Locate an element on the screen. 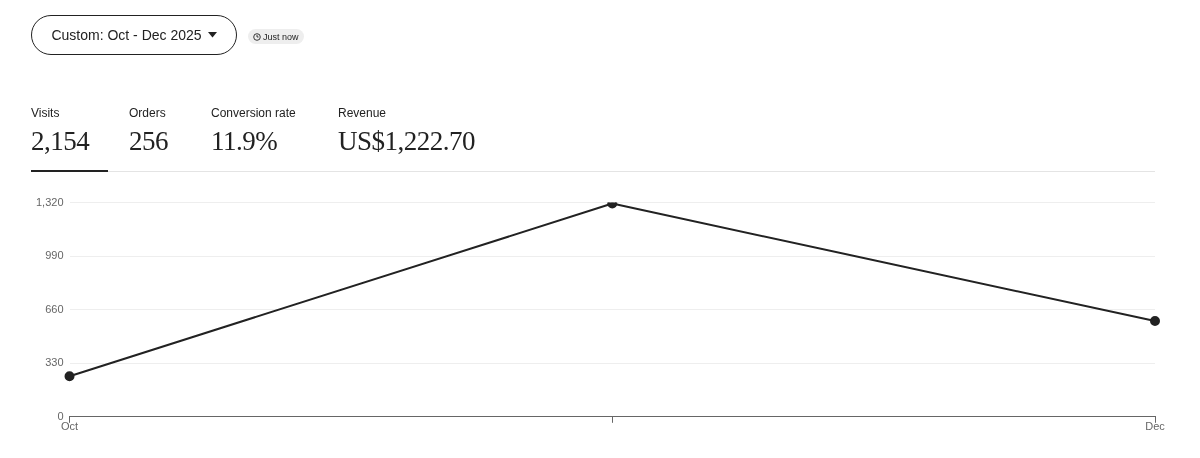  text: 2,154 is located at coordinates (60, 141).